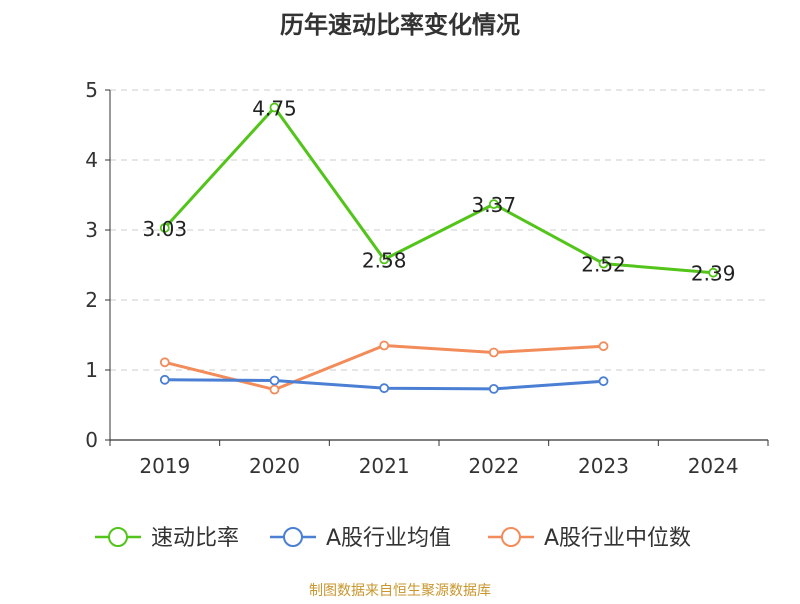 This screenshot has height=604, width=800. What do you see at coordinates (493, 466) in the screenshot?
I see `x-tick-label: 2022` at bounding box center [493, 466].